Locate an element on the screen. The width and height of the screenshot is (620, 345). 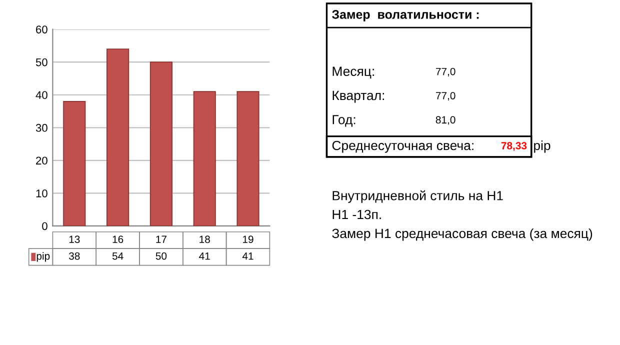
text: Внутридневной стиль на H1 is located at coordinates (417, 196).